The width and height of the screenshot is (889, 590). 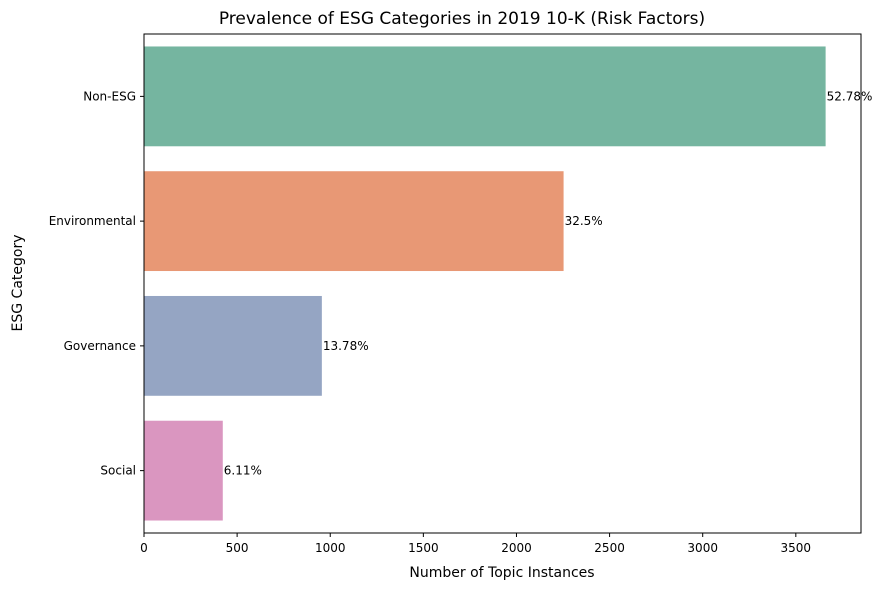 I want to click on y-tick-label: Non-ESG, so click(x=109, y=96).